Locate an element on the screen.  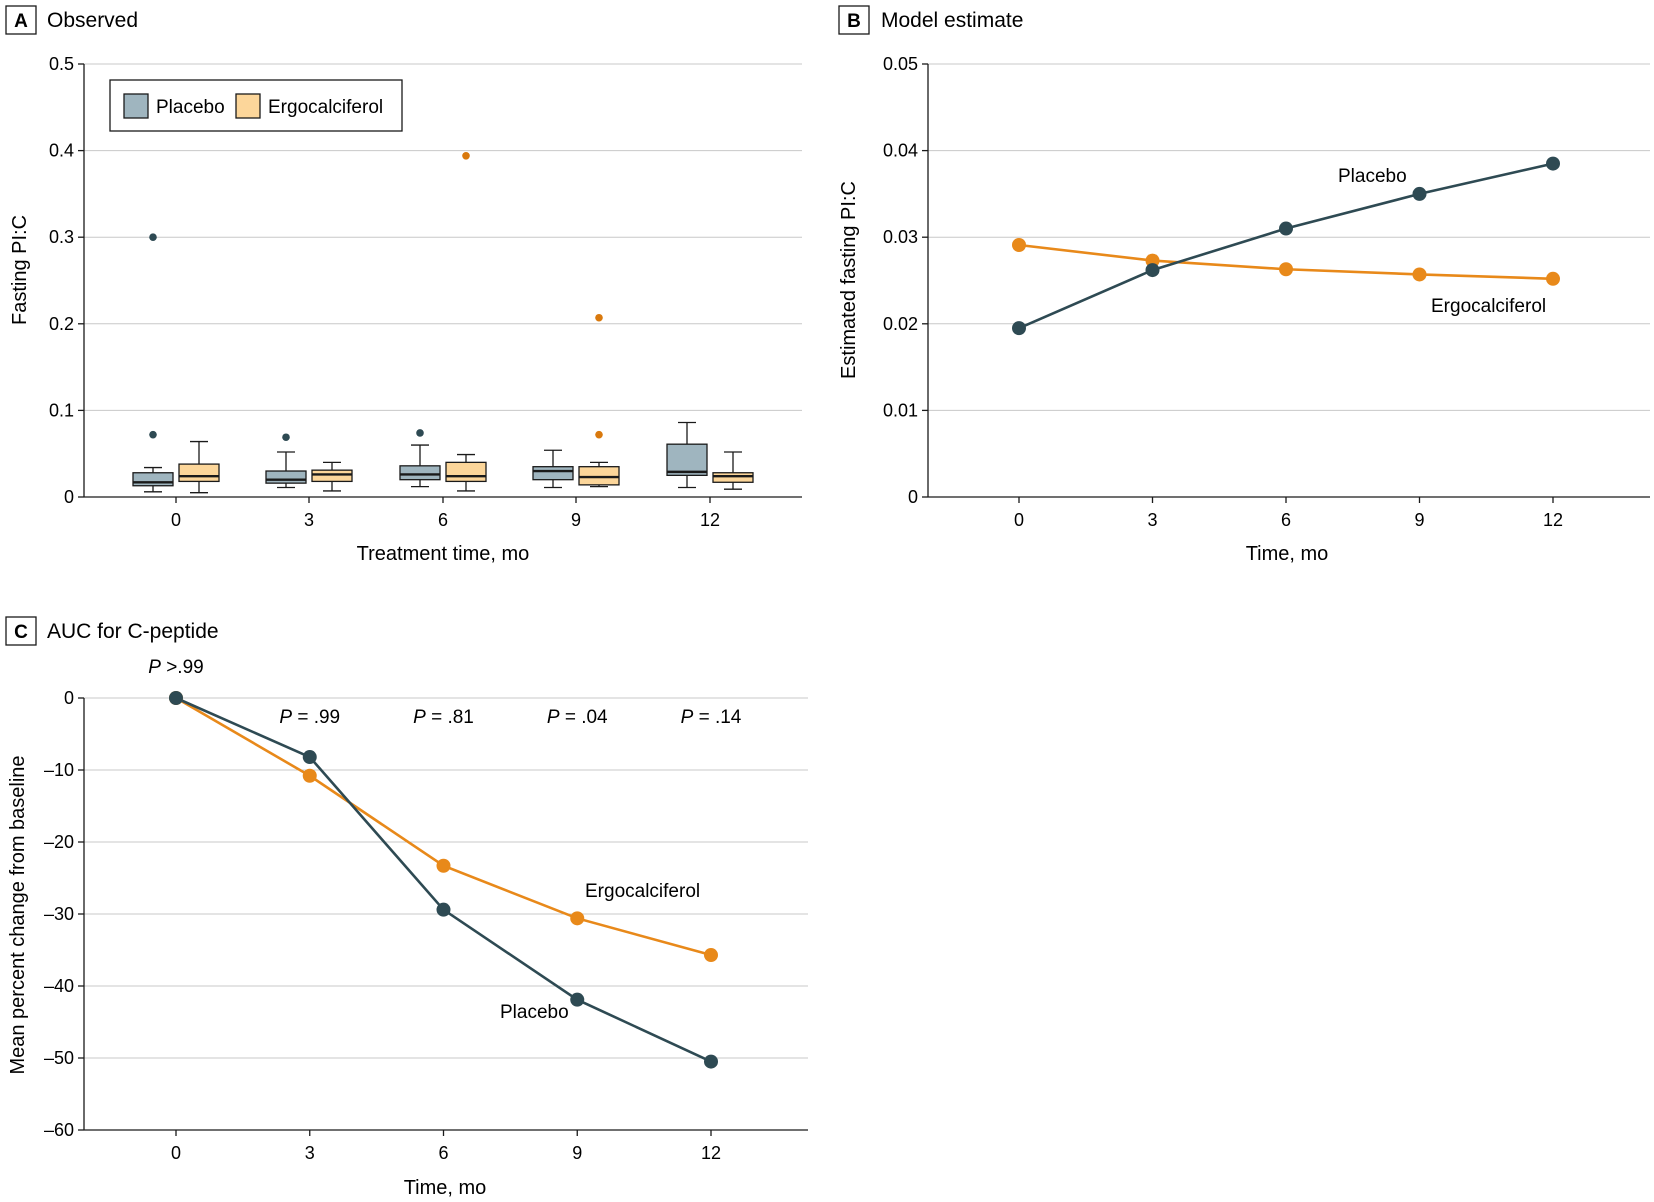
panel-a-tag-box is located at coordinates (21, 20).